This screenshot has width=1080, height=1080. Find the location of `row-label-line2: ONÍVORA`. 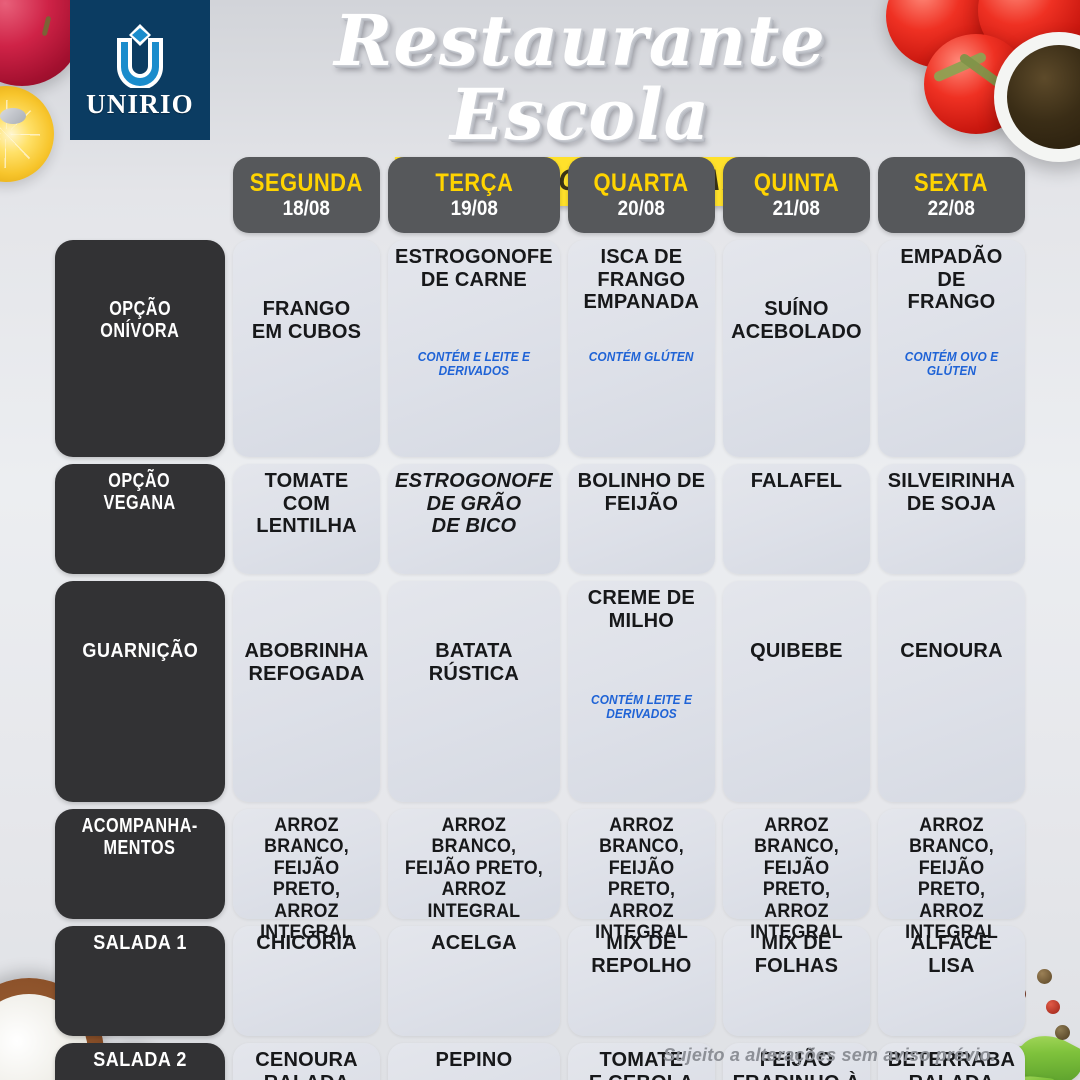

row-label-line2: ONÍVORA is located at coordinates (140, 331).